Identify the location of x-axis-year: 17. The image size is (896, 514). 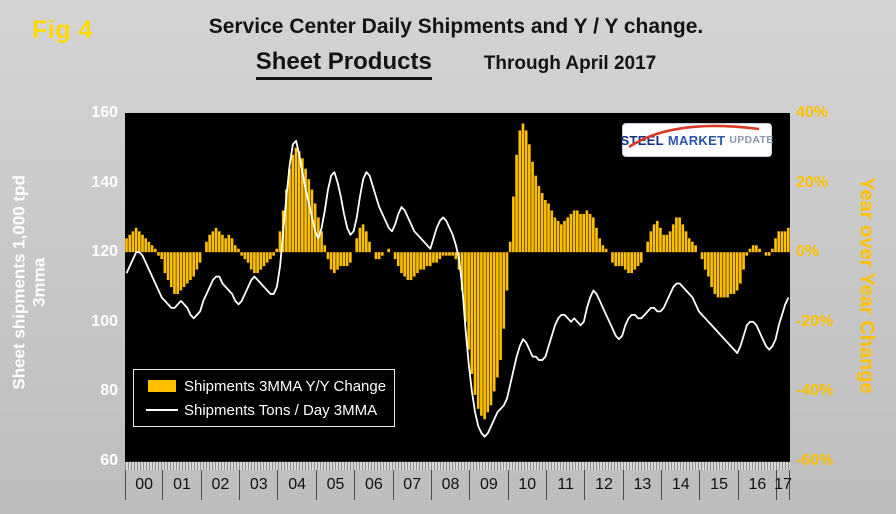
(783, 485).